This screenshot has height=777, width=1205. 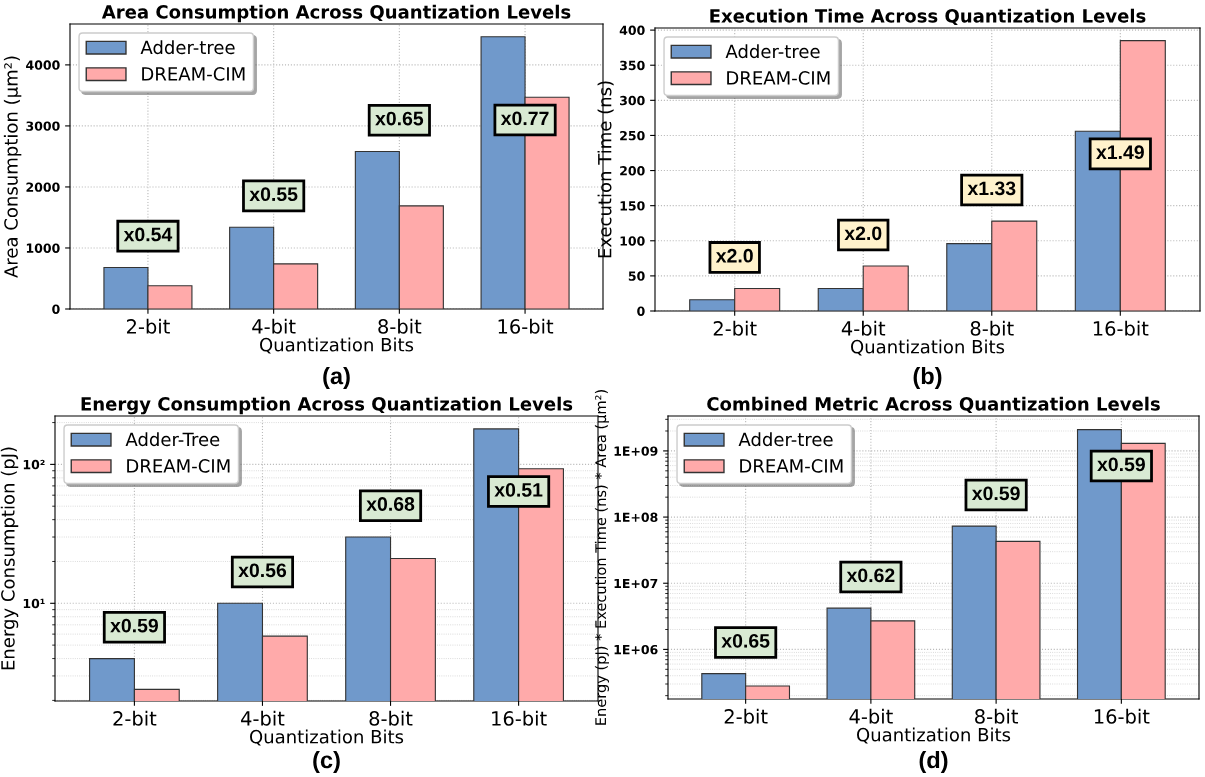 I want to click on annotation: x0.56, so click(x=262, y=570).